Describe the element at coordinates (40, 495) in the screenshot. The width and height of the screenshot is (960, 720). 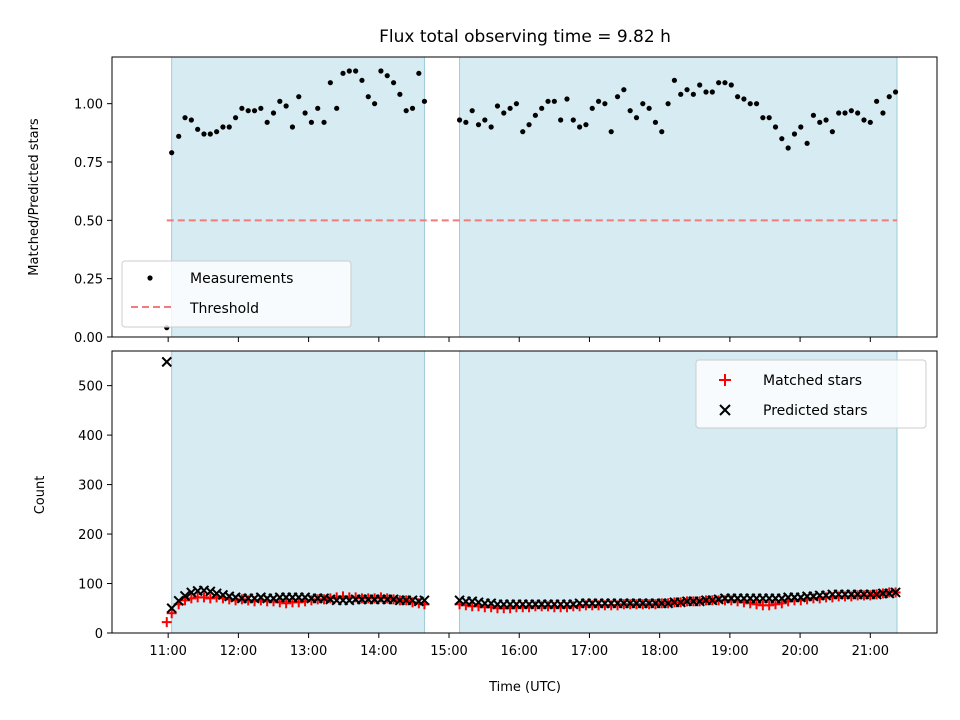
I see `bottom-y-axis-label: Count` at that location.